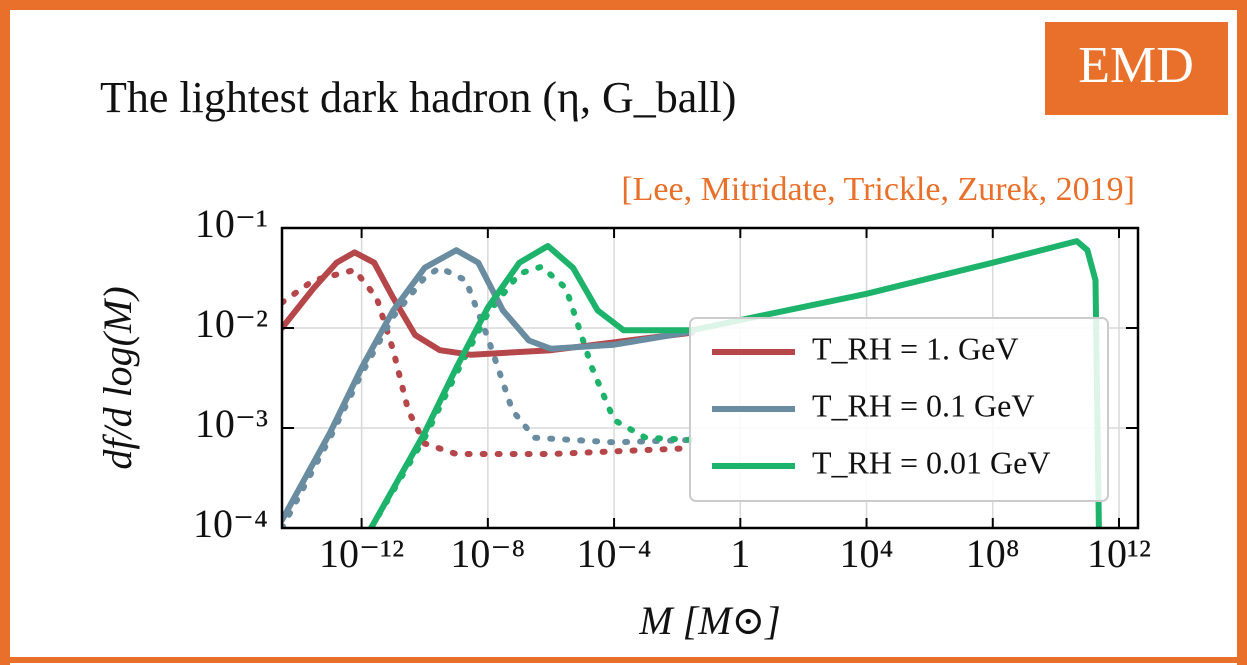 The image size is (1247, 665). I want to click on x-tick-label: 10⁻⁴, so click(614, 553).